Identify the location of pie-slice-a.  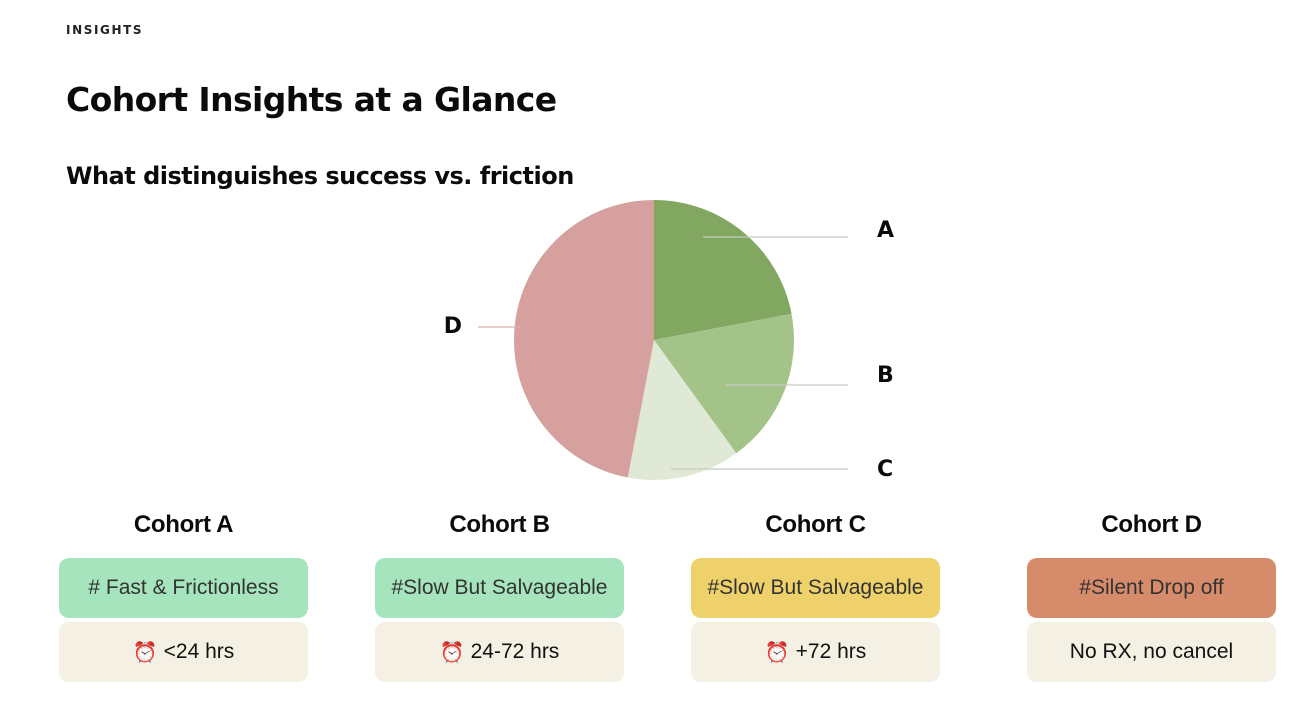
(723, 270).